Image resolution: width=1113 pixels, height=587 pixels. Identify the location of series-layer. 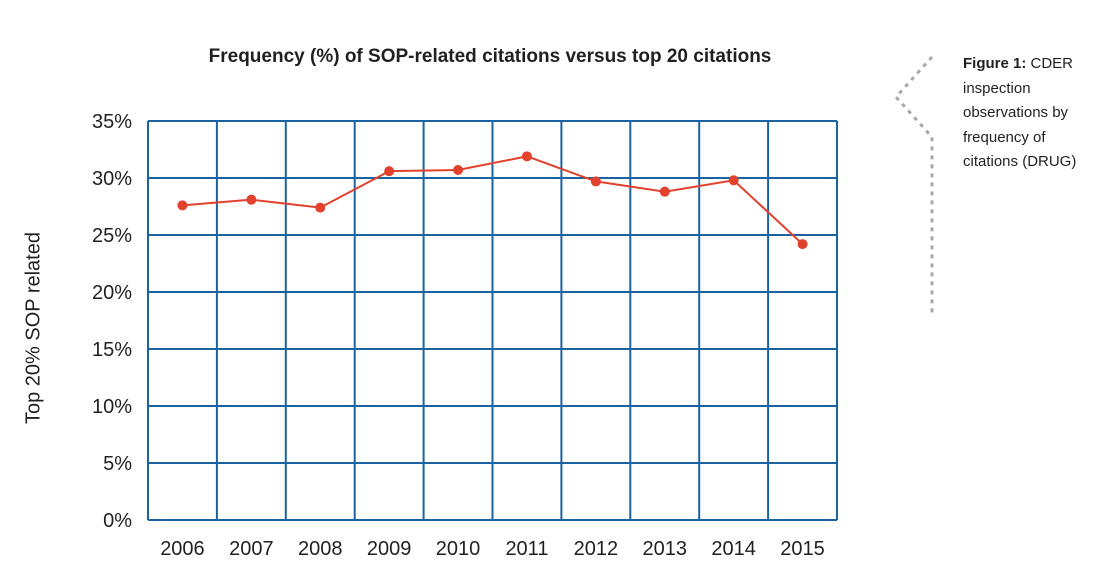
(492, 200).